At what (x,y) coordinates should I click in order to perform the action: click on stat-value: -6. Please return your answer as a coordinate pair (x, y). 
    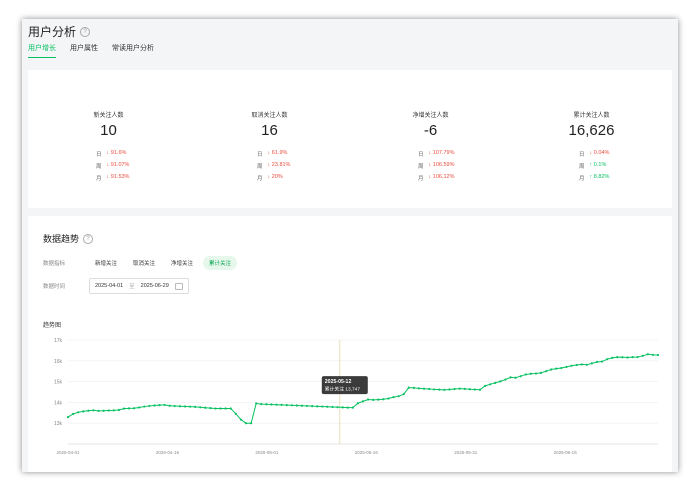
    Looking at the image, I should click on (430, 130).